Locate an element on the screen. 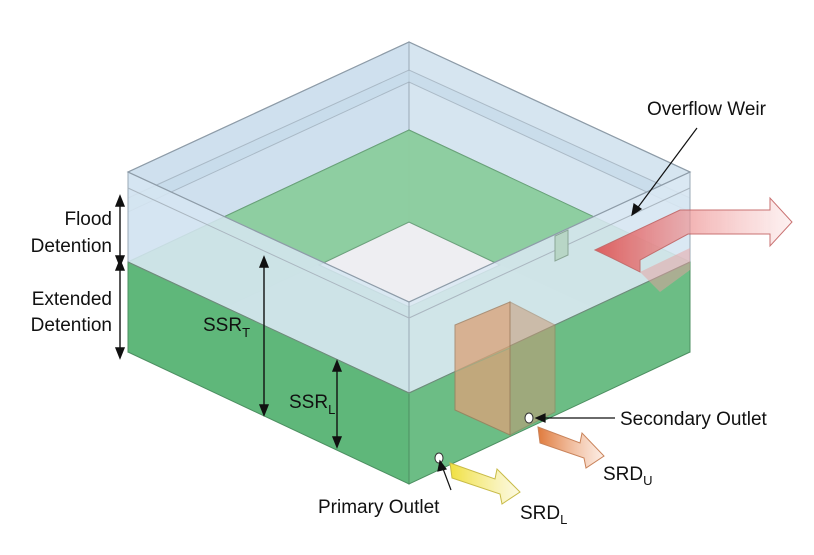 The width and height of the screenshot is (814, 555). secondary-outlet-arrow is located at coordinates (571, 447).